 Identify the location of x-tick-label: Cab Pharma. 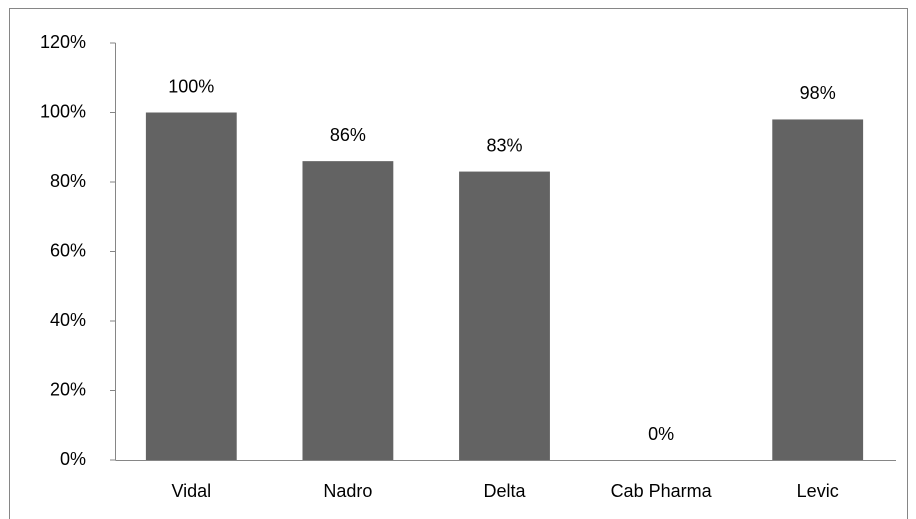
(662, 491).